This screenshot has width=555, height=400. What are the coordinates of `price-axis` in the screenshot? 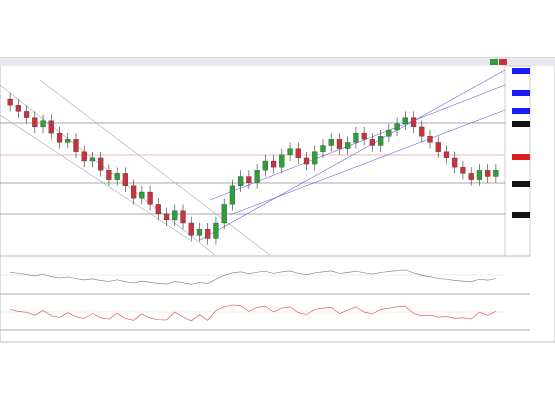 It's located at (517, 161).